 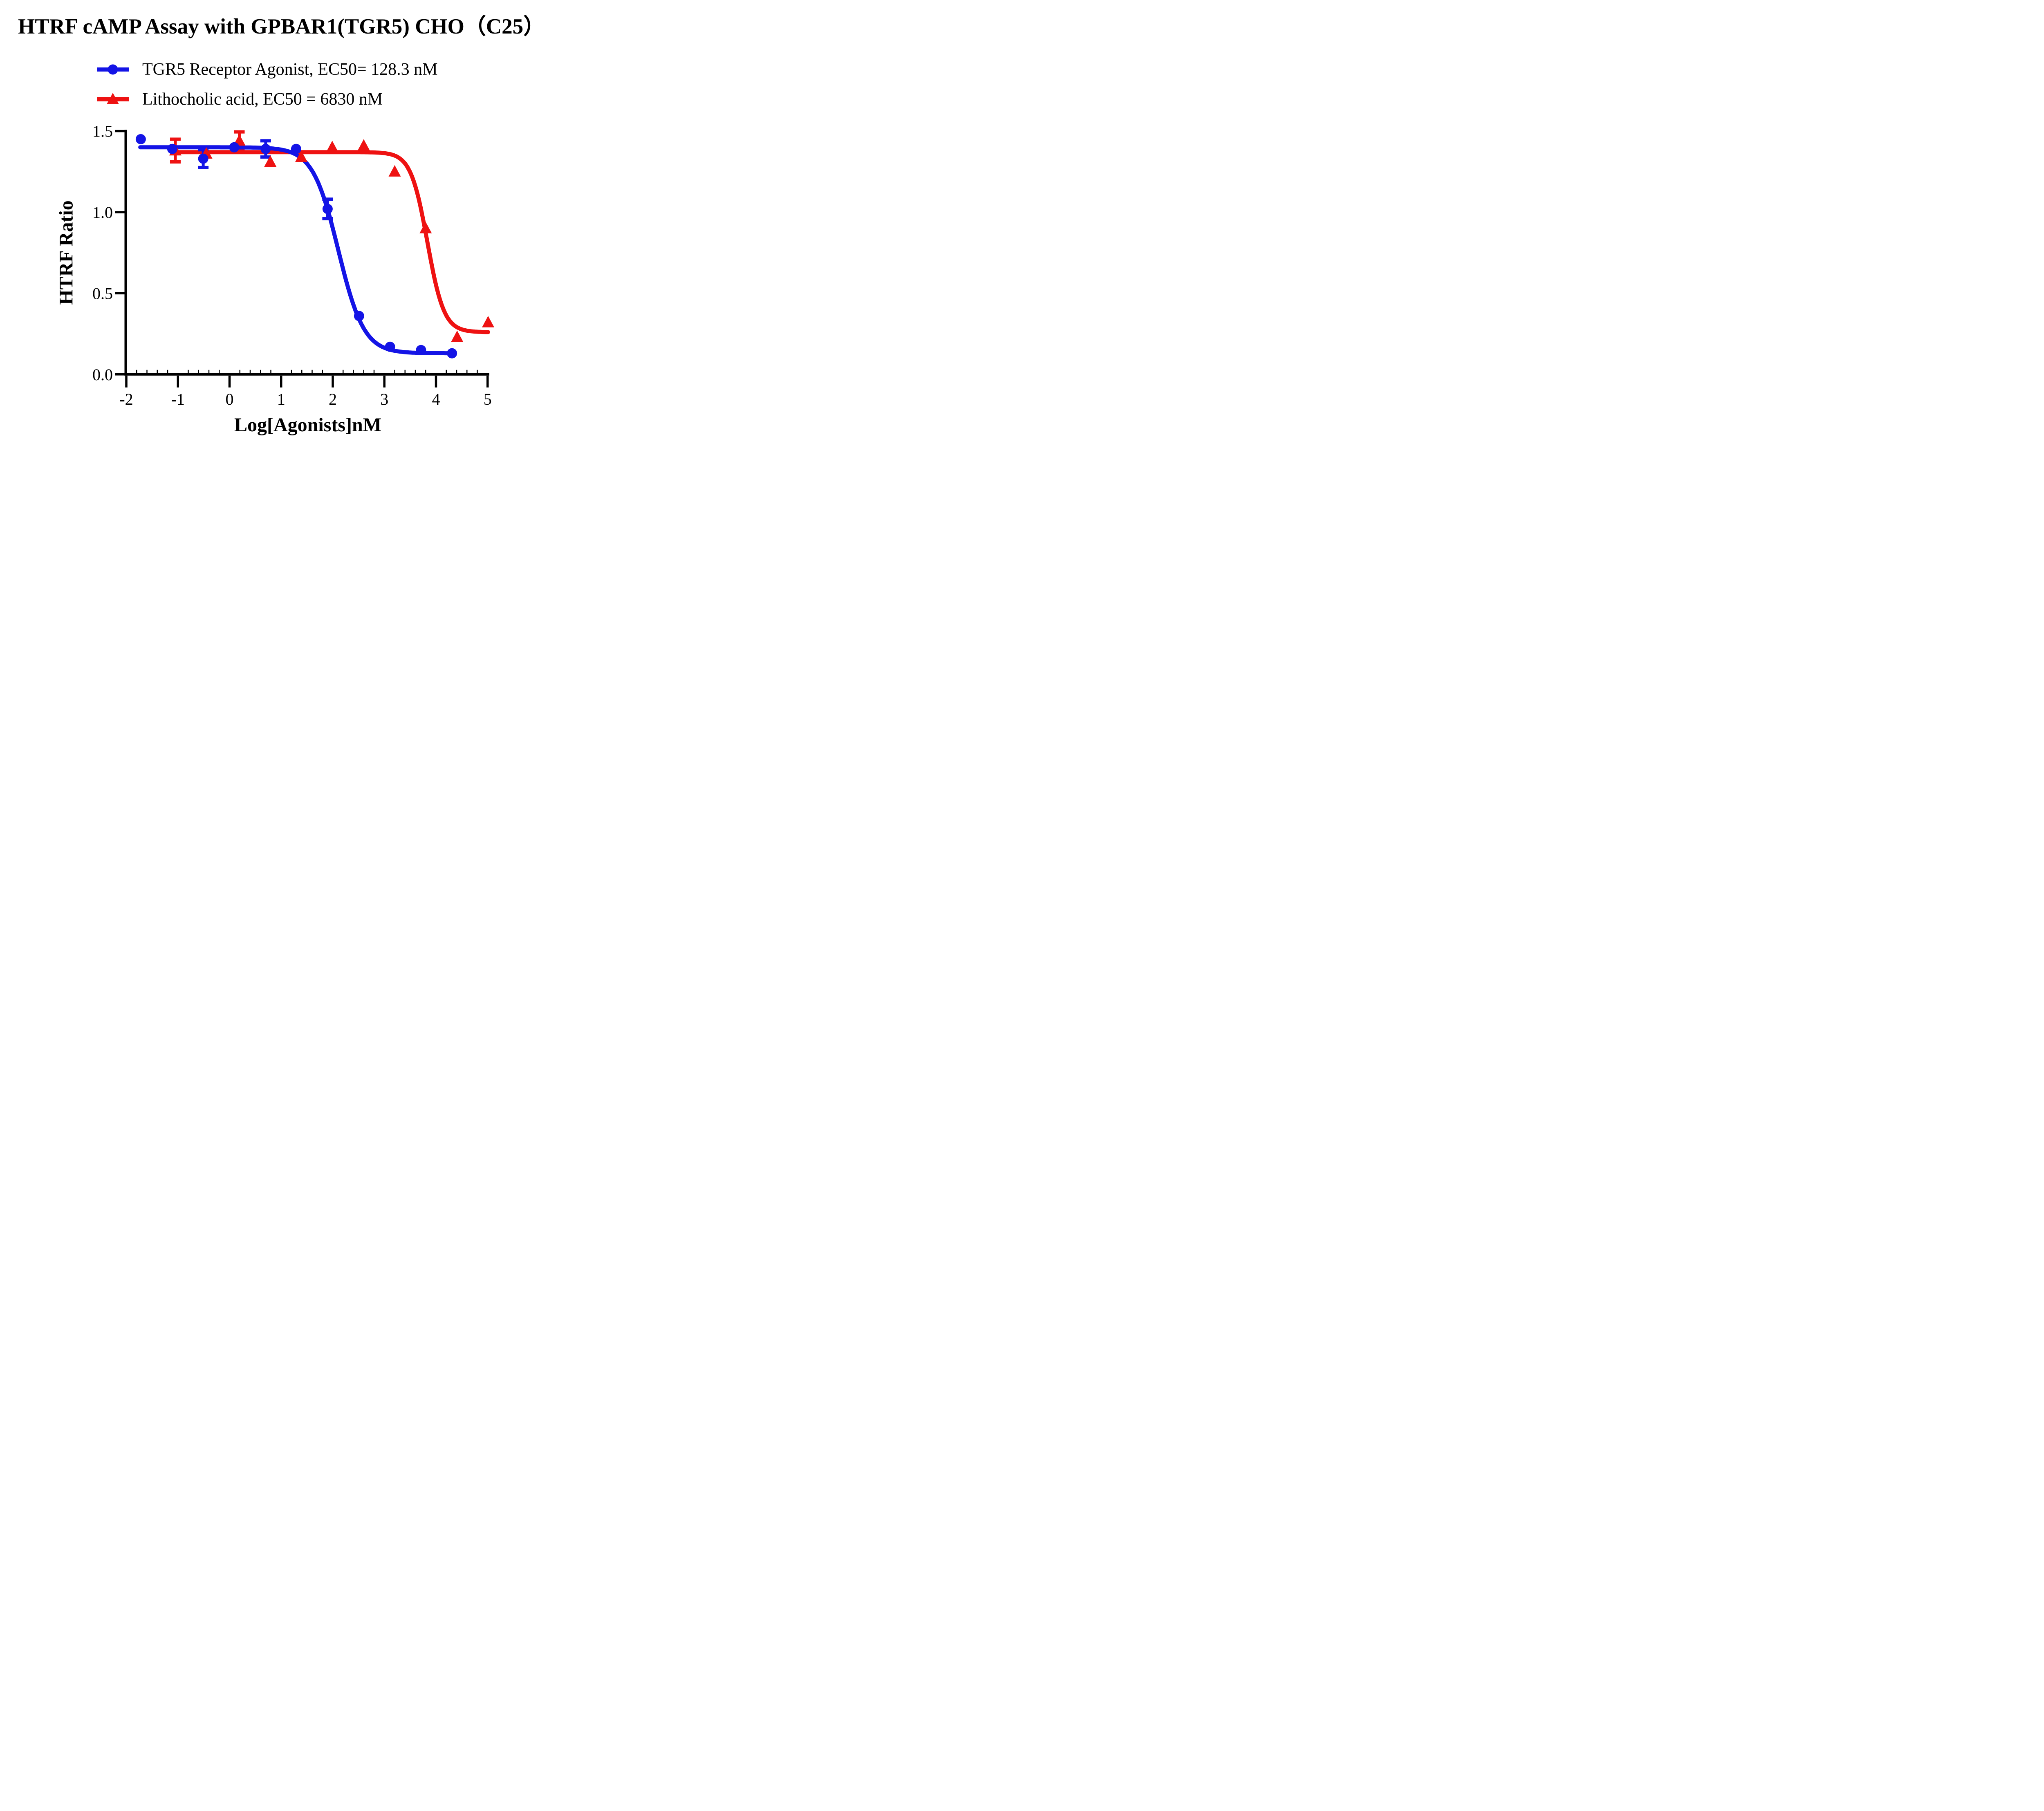 I want to click on x-tick-label: 0, so click(x=230, y=399).